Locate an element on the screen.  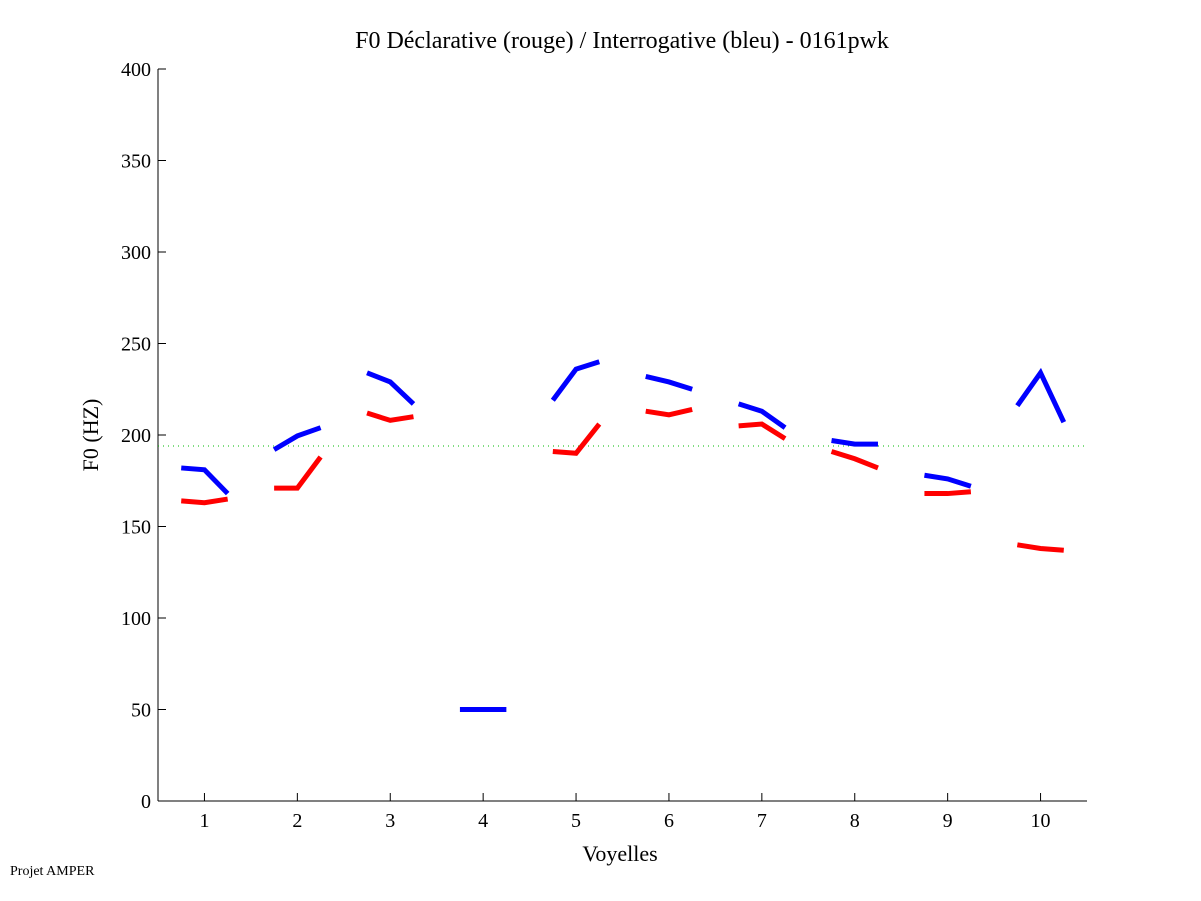
y-axis-label: F0 (HZ) is located at coordinates (90, 435).